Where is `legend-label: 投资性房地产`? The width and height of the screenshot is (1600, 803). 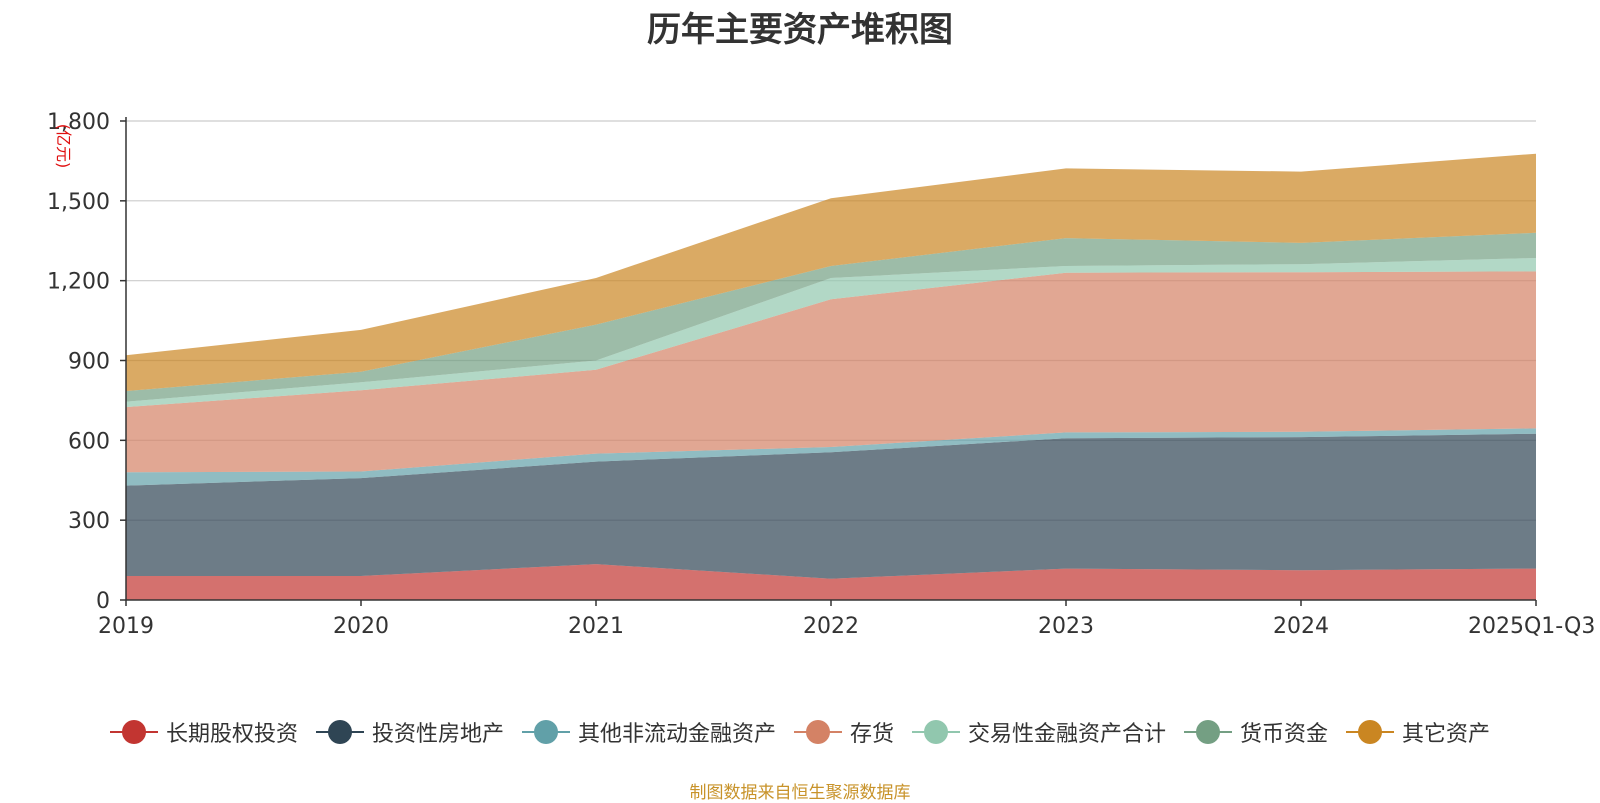
legend-label: 投资性房地产 is located at coordinates (437, 734).